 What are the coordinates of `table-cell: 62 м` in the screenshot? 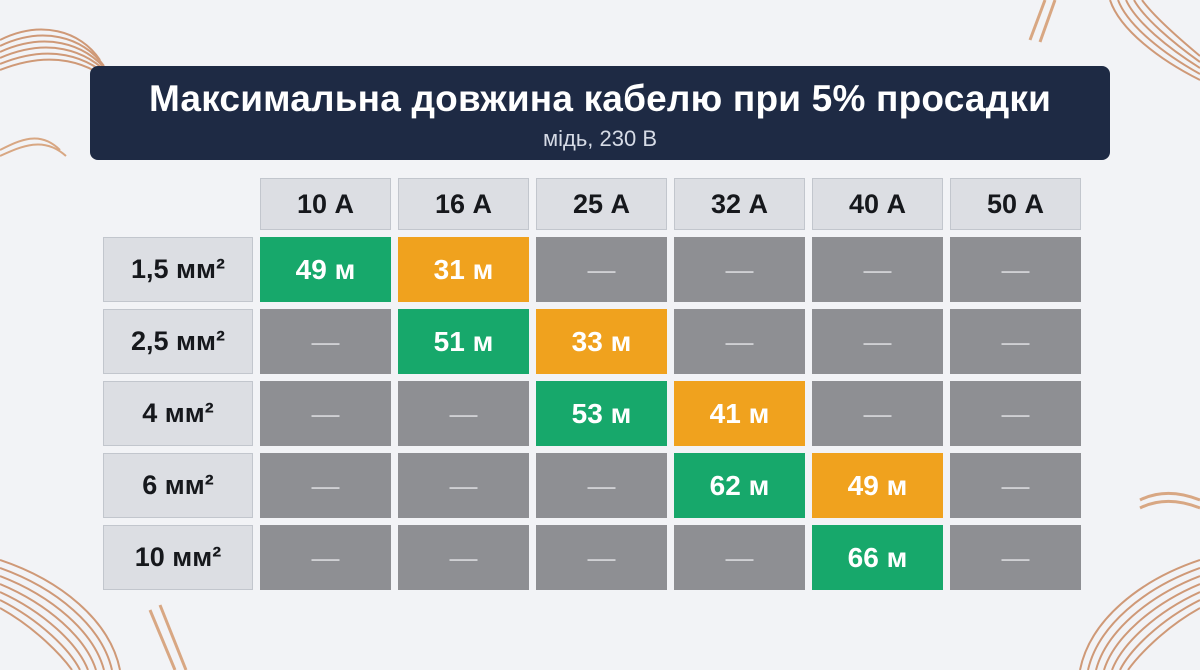 It's located at (739, 485).